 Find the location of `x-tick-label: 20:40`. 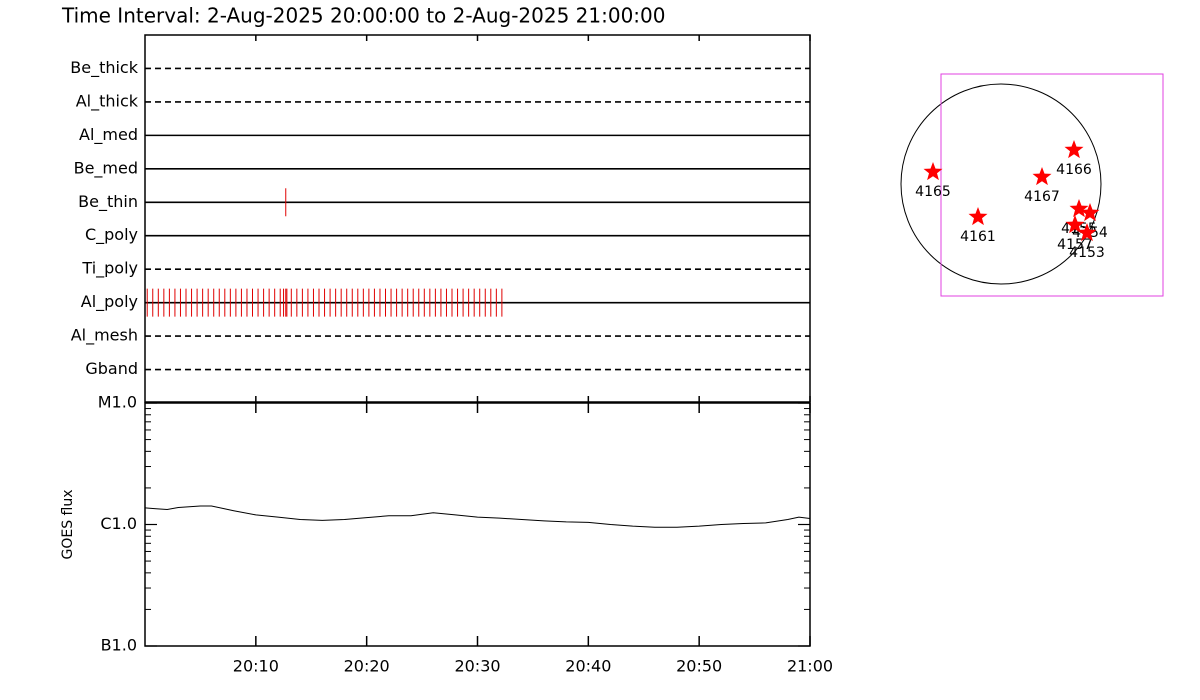

x-tick-label: 20:40 is located at coordinates (588, 666).